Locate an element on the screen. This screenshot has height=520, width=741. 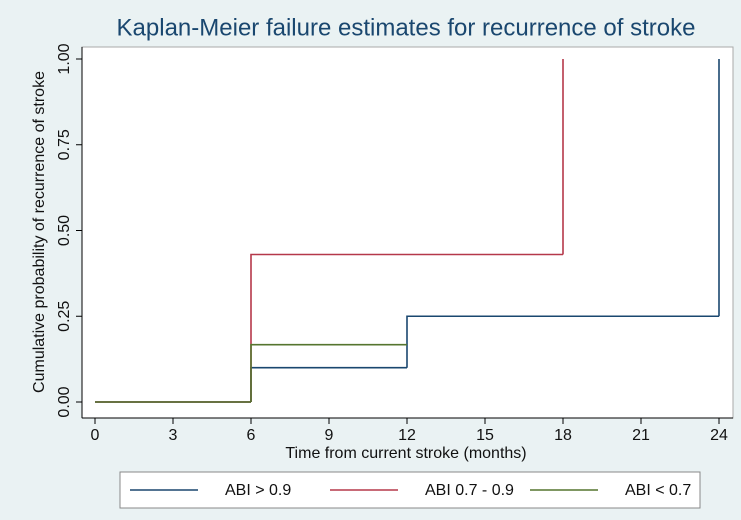
y-tick-label: 0.75 is located at coordinates (64, 144).